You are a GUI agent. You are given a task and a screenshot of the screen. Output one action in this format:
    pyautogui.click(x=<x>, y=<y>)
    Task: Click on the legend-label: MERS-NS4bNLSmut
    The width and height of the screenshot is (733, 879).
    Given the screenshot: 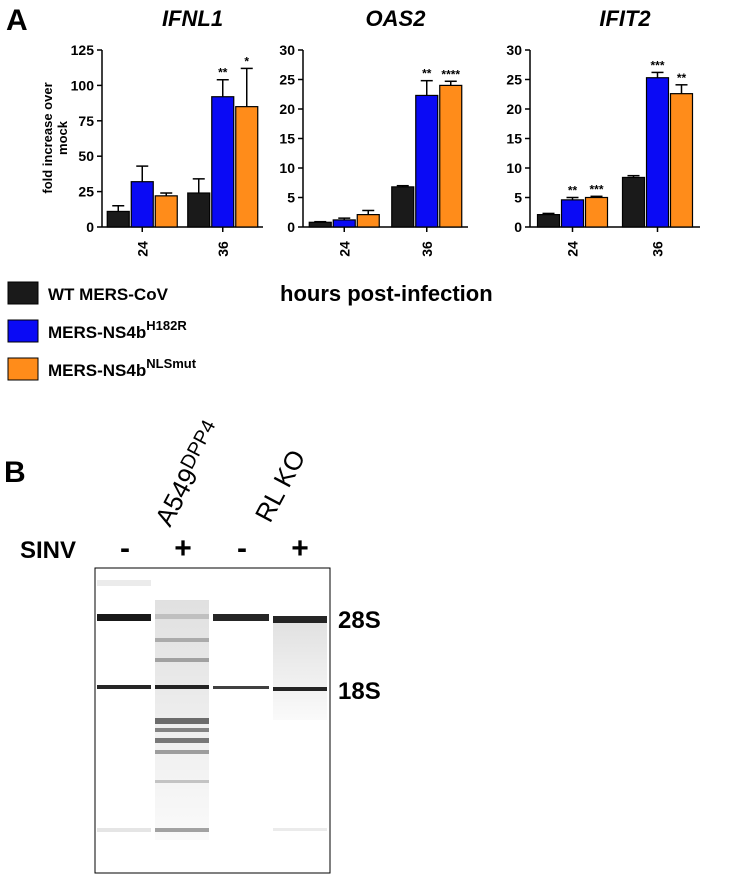 What is the action you would take?
    pyautogui.click(x=122, y=368)
    